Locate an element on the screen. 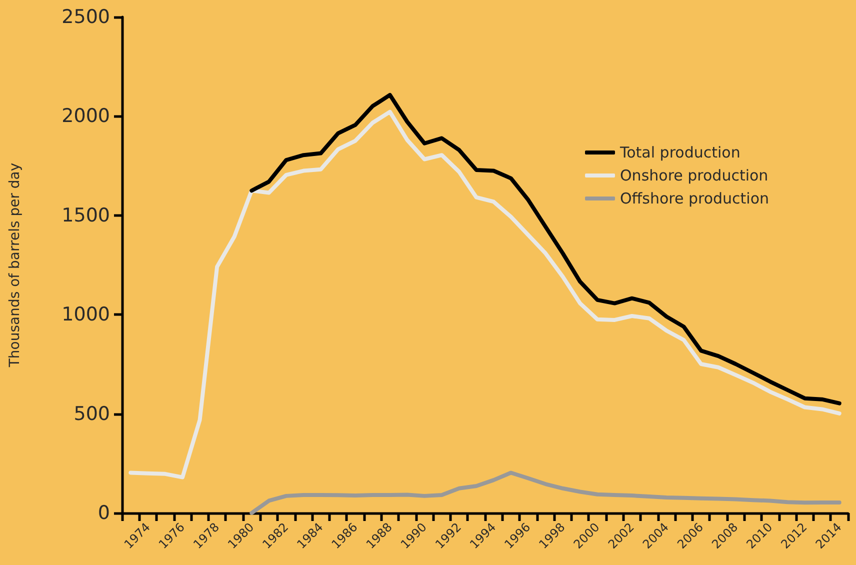 The image size is (856, 565). y-tick-label: 0 is located at coordinates (104, 513).